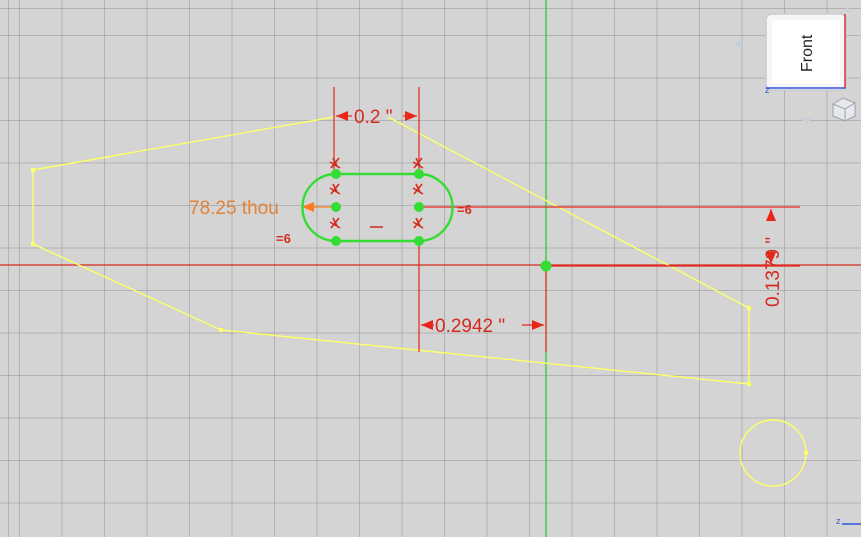 The height and width of the screenshot is (537, 861). What do you see at coordinates (738, 44) in the screenshot?
I see `nav-left-arrow-icon` at bounding box center [738, 44].